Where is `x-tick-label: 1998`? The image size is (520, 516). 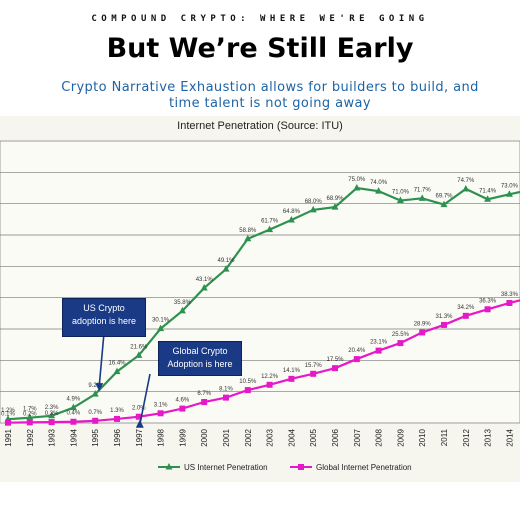
x-tick-label: 1998 is located at coordinates (161, 437).